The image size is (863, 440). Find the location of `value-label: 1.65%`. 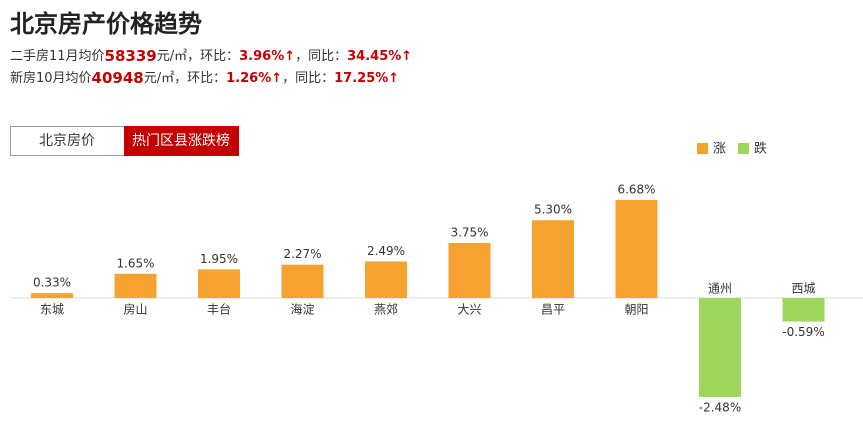

value-label: 1.65% is located at coordinates (135, 263).